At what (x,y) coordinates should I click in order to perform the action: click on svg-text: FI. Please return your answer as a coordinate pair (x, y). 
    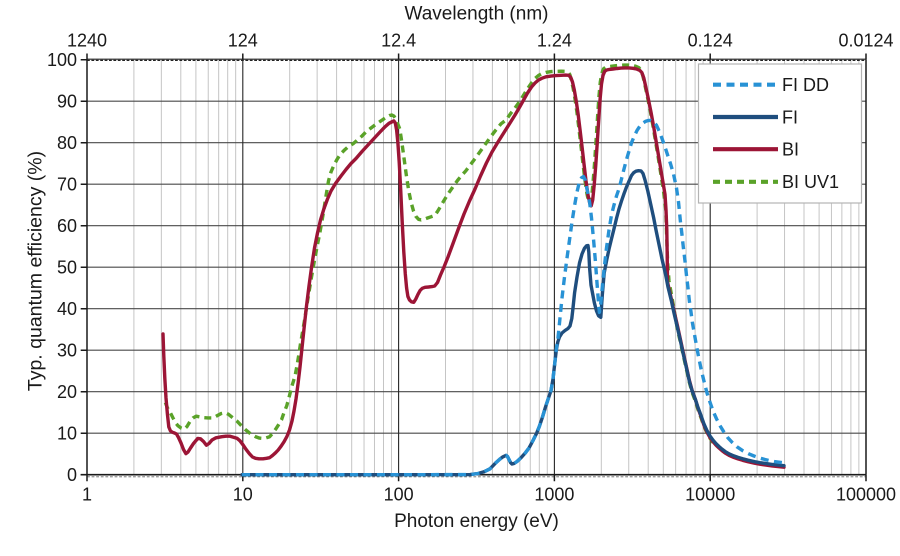
    Looking at the image, I should click on (790, 117).